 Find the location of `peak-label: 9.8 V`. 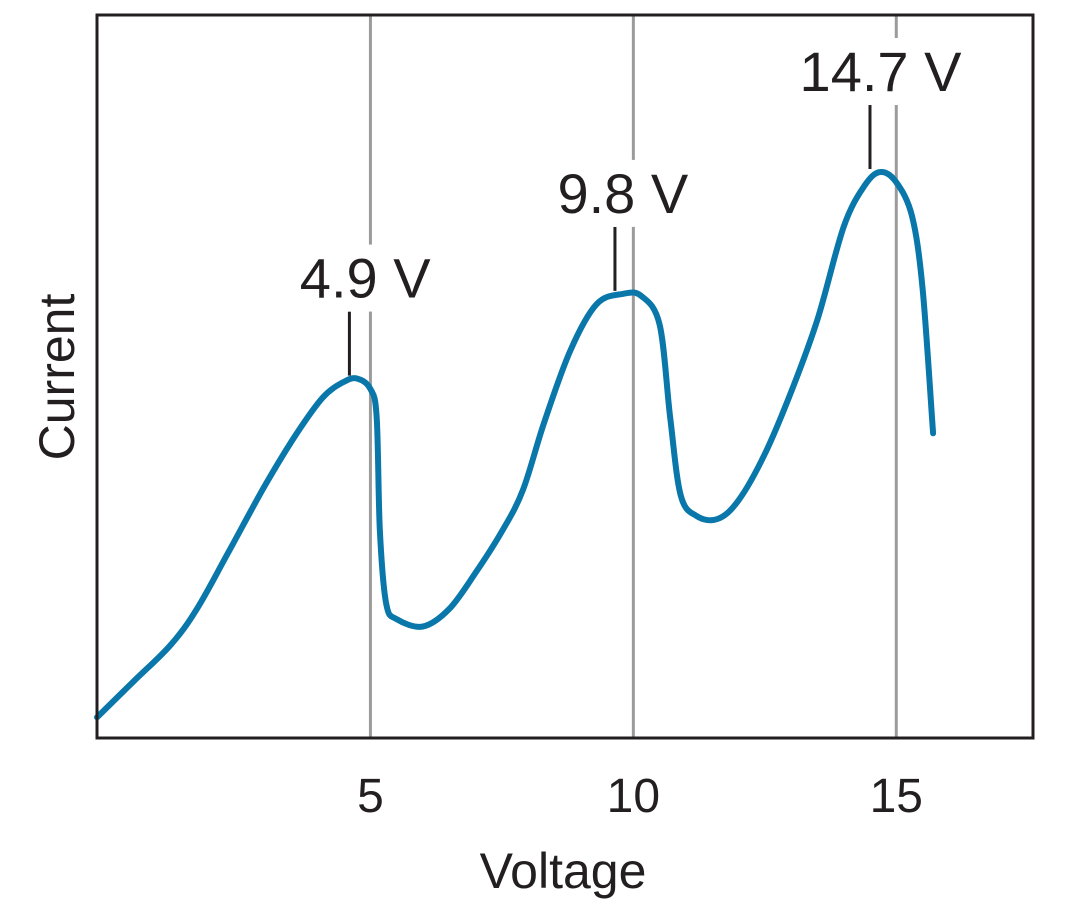

peak-label: 9.8 V is located at coordinates (622, 193).